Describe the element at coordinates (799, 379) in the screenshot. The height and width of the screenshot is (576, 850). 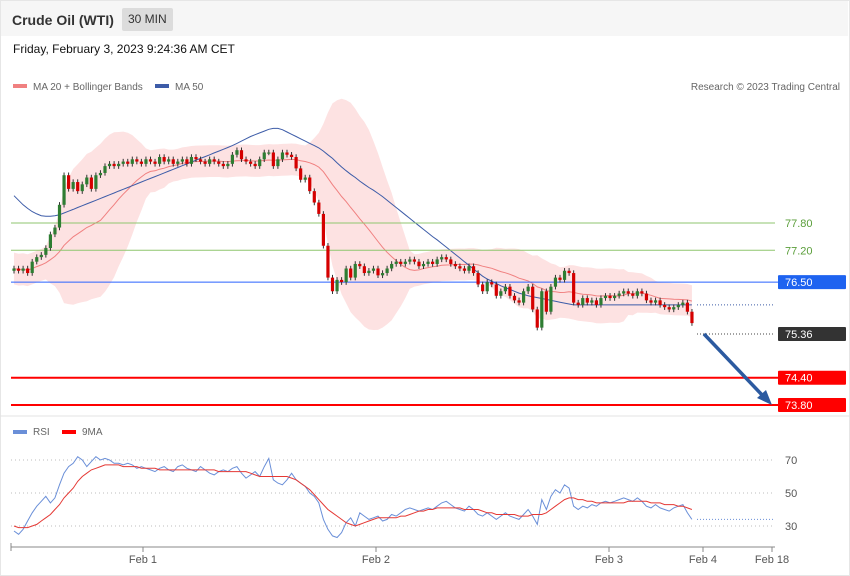
I see `level-label-support: 74.40` at that location.